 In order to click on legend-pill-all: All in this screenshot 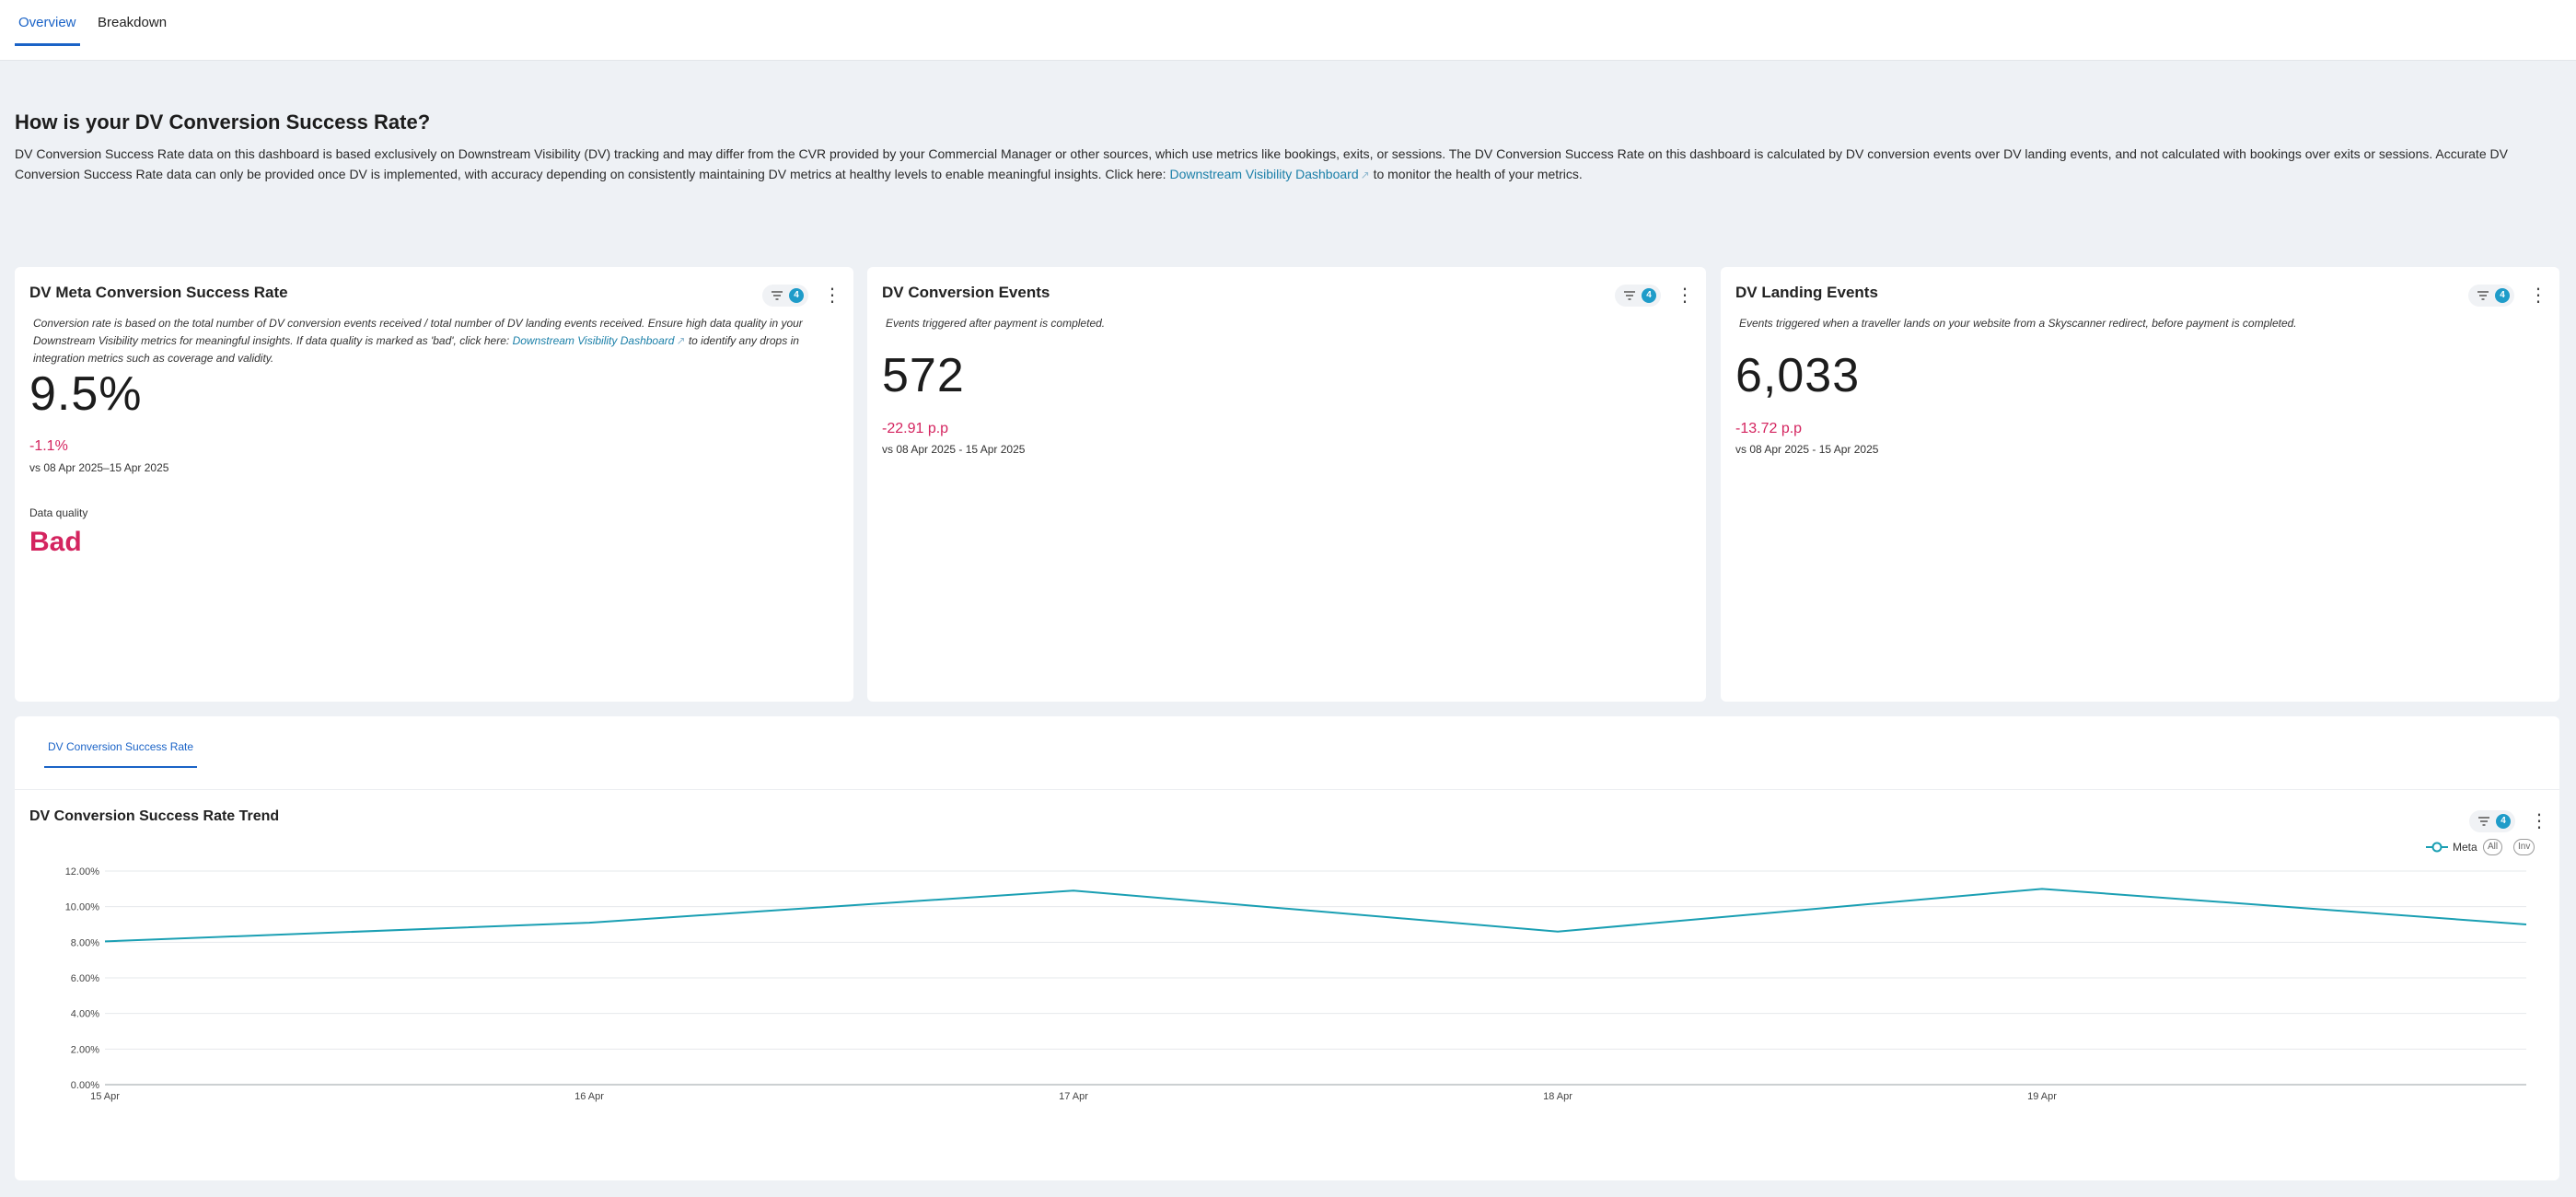, I will do `click(2493, 847)`.